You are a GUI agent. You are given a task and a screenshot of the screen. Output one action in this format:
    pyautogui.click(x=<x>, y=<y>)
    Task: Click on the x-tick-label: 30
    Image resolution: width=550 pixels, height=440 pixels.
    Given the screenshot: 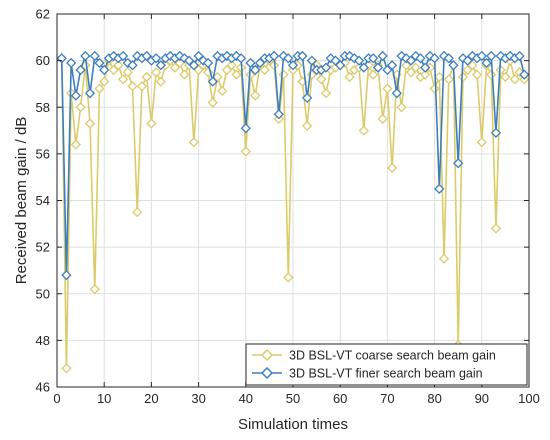 What is the action you would take?
    pyautogui.click(x=198, y=398)
    